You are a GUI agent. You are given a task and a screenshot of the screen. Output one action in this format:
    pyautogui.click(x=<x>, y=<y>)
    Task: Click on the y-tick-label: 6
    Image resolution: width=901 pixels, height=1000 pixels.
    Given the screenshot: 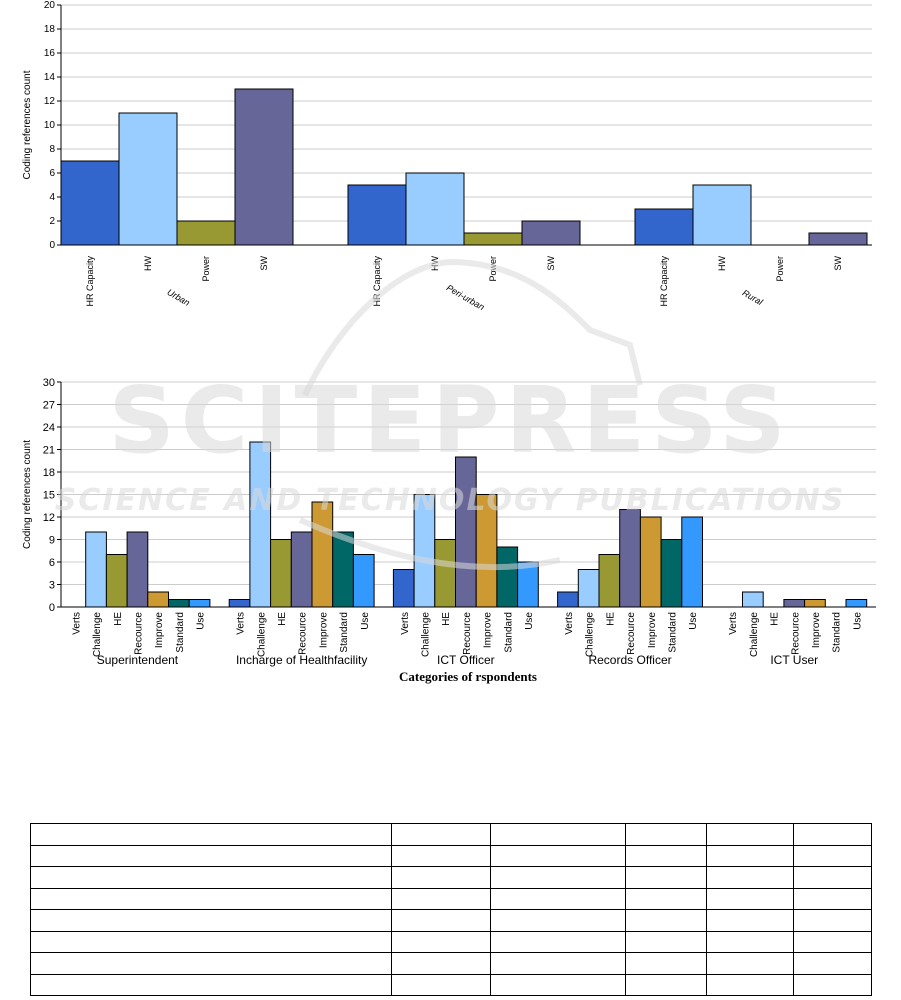 What is the action you would take?
    pyautogui.click(x=52, y=173)
    